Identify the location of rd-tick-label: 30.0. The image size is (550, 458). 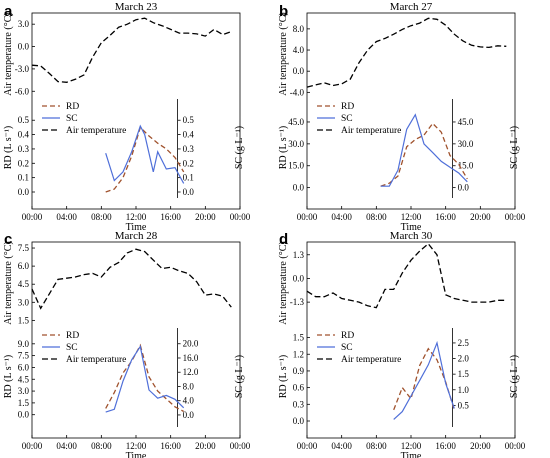
(296, 144).